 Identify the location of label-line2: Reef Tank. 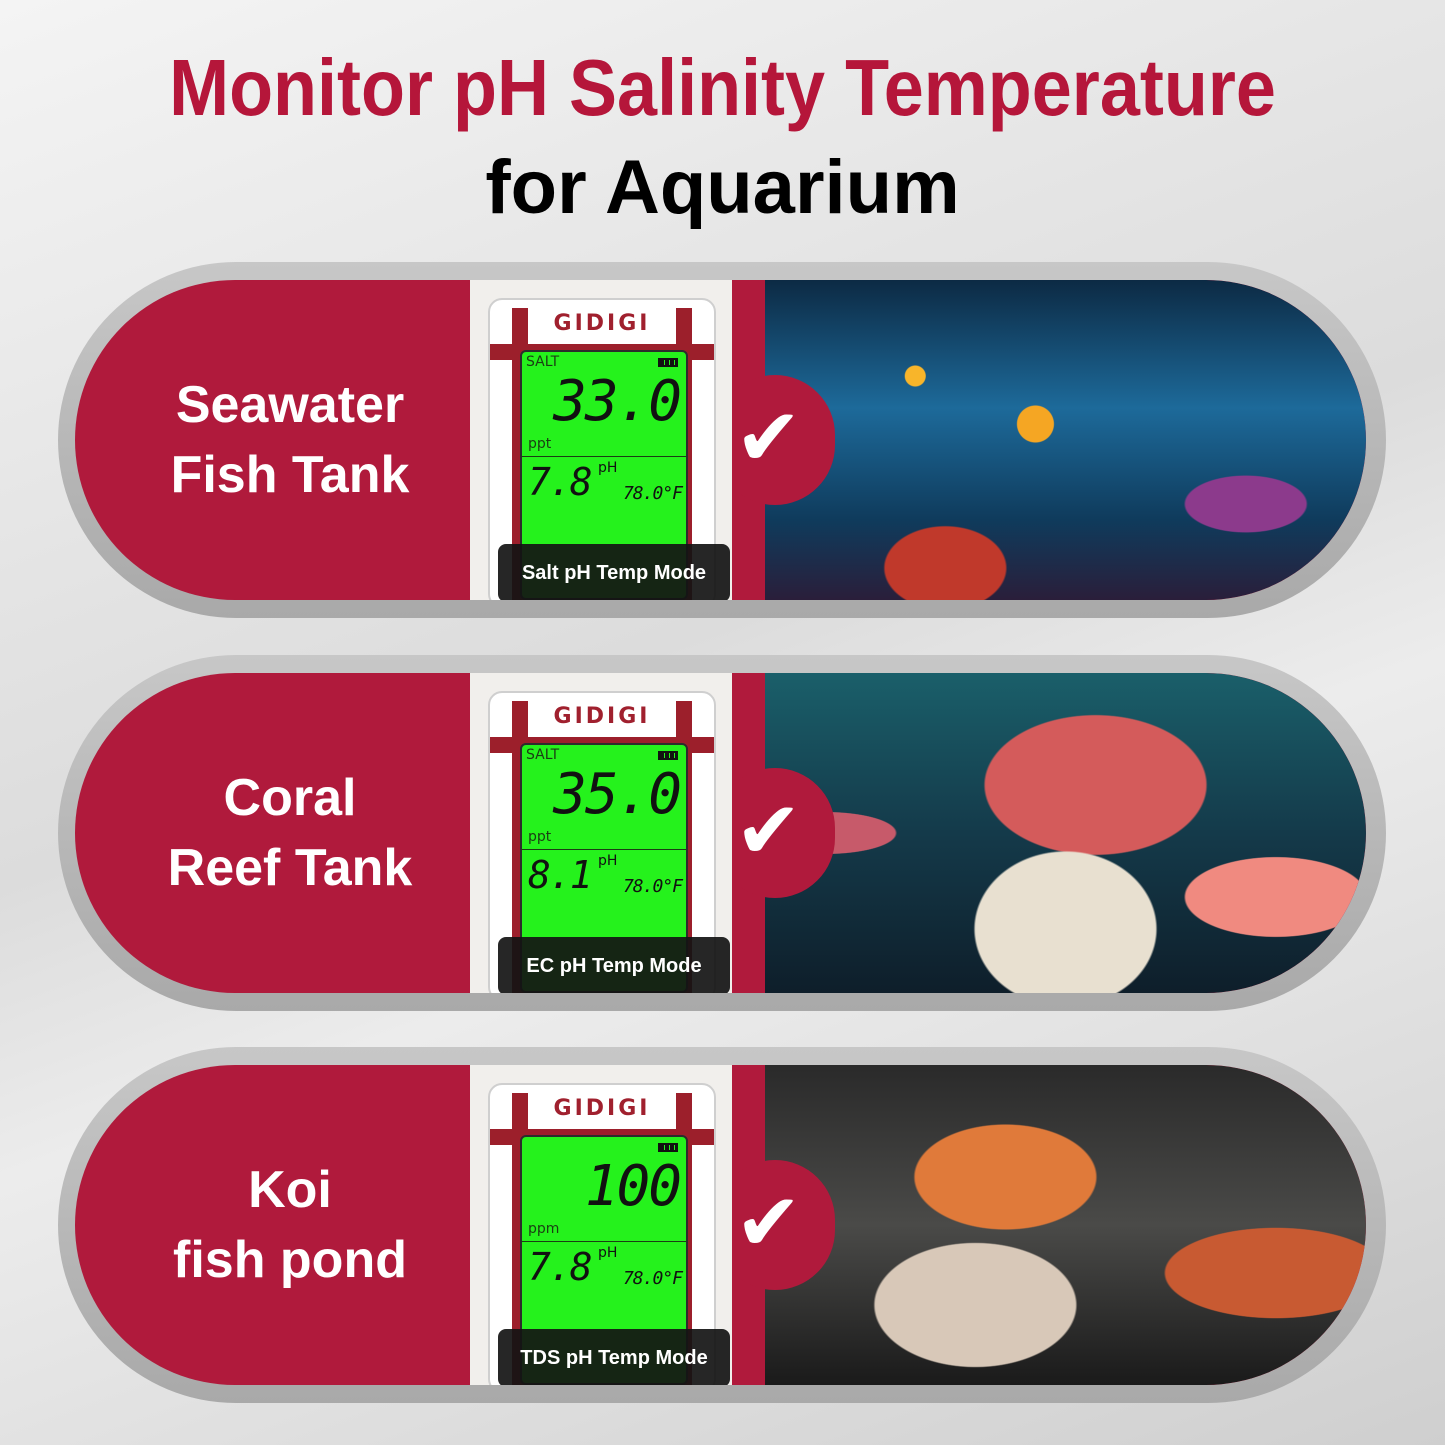
(290, 868).